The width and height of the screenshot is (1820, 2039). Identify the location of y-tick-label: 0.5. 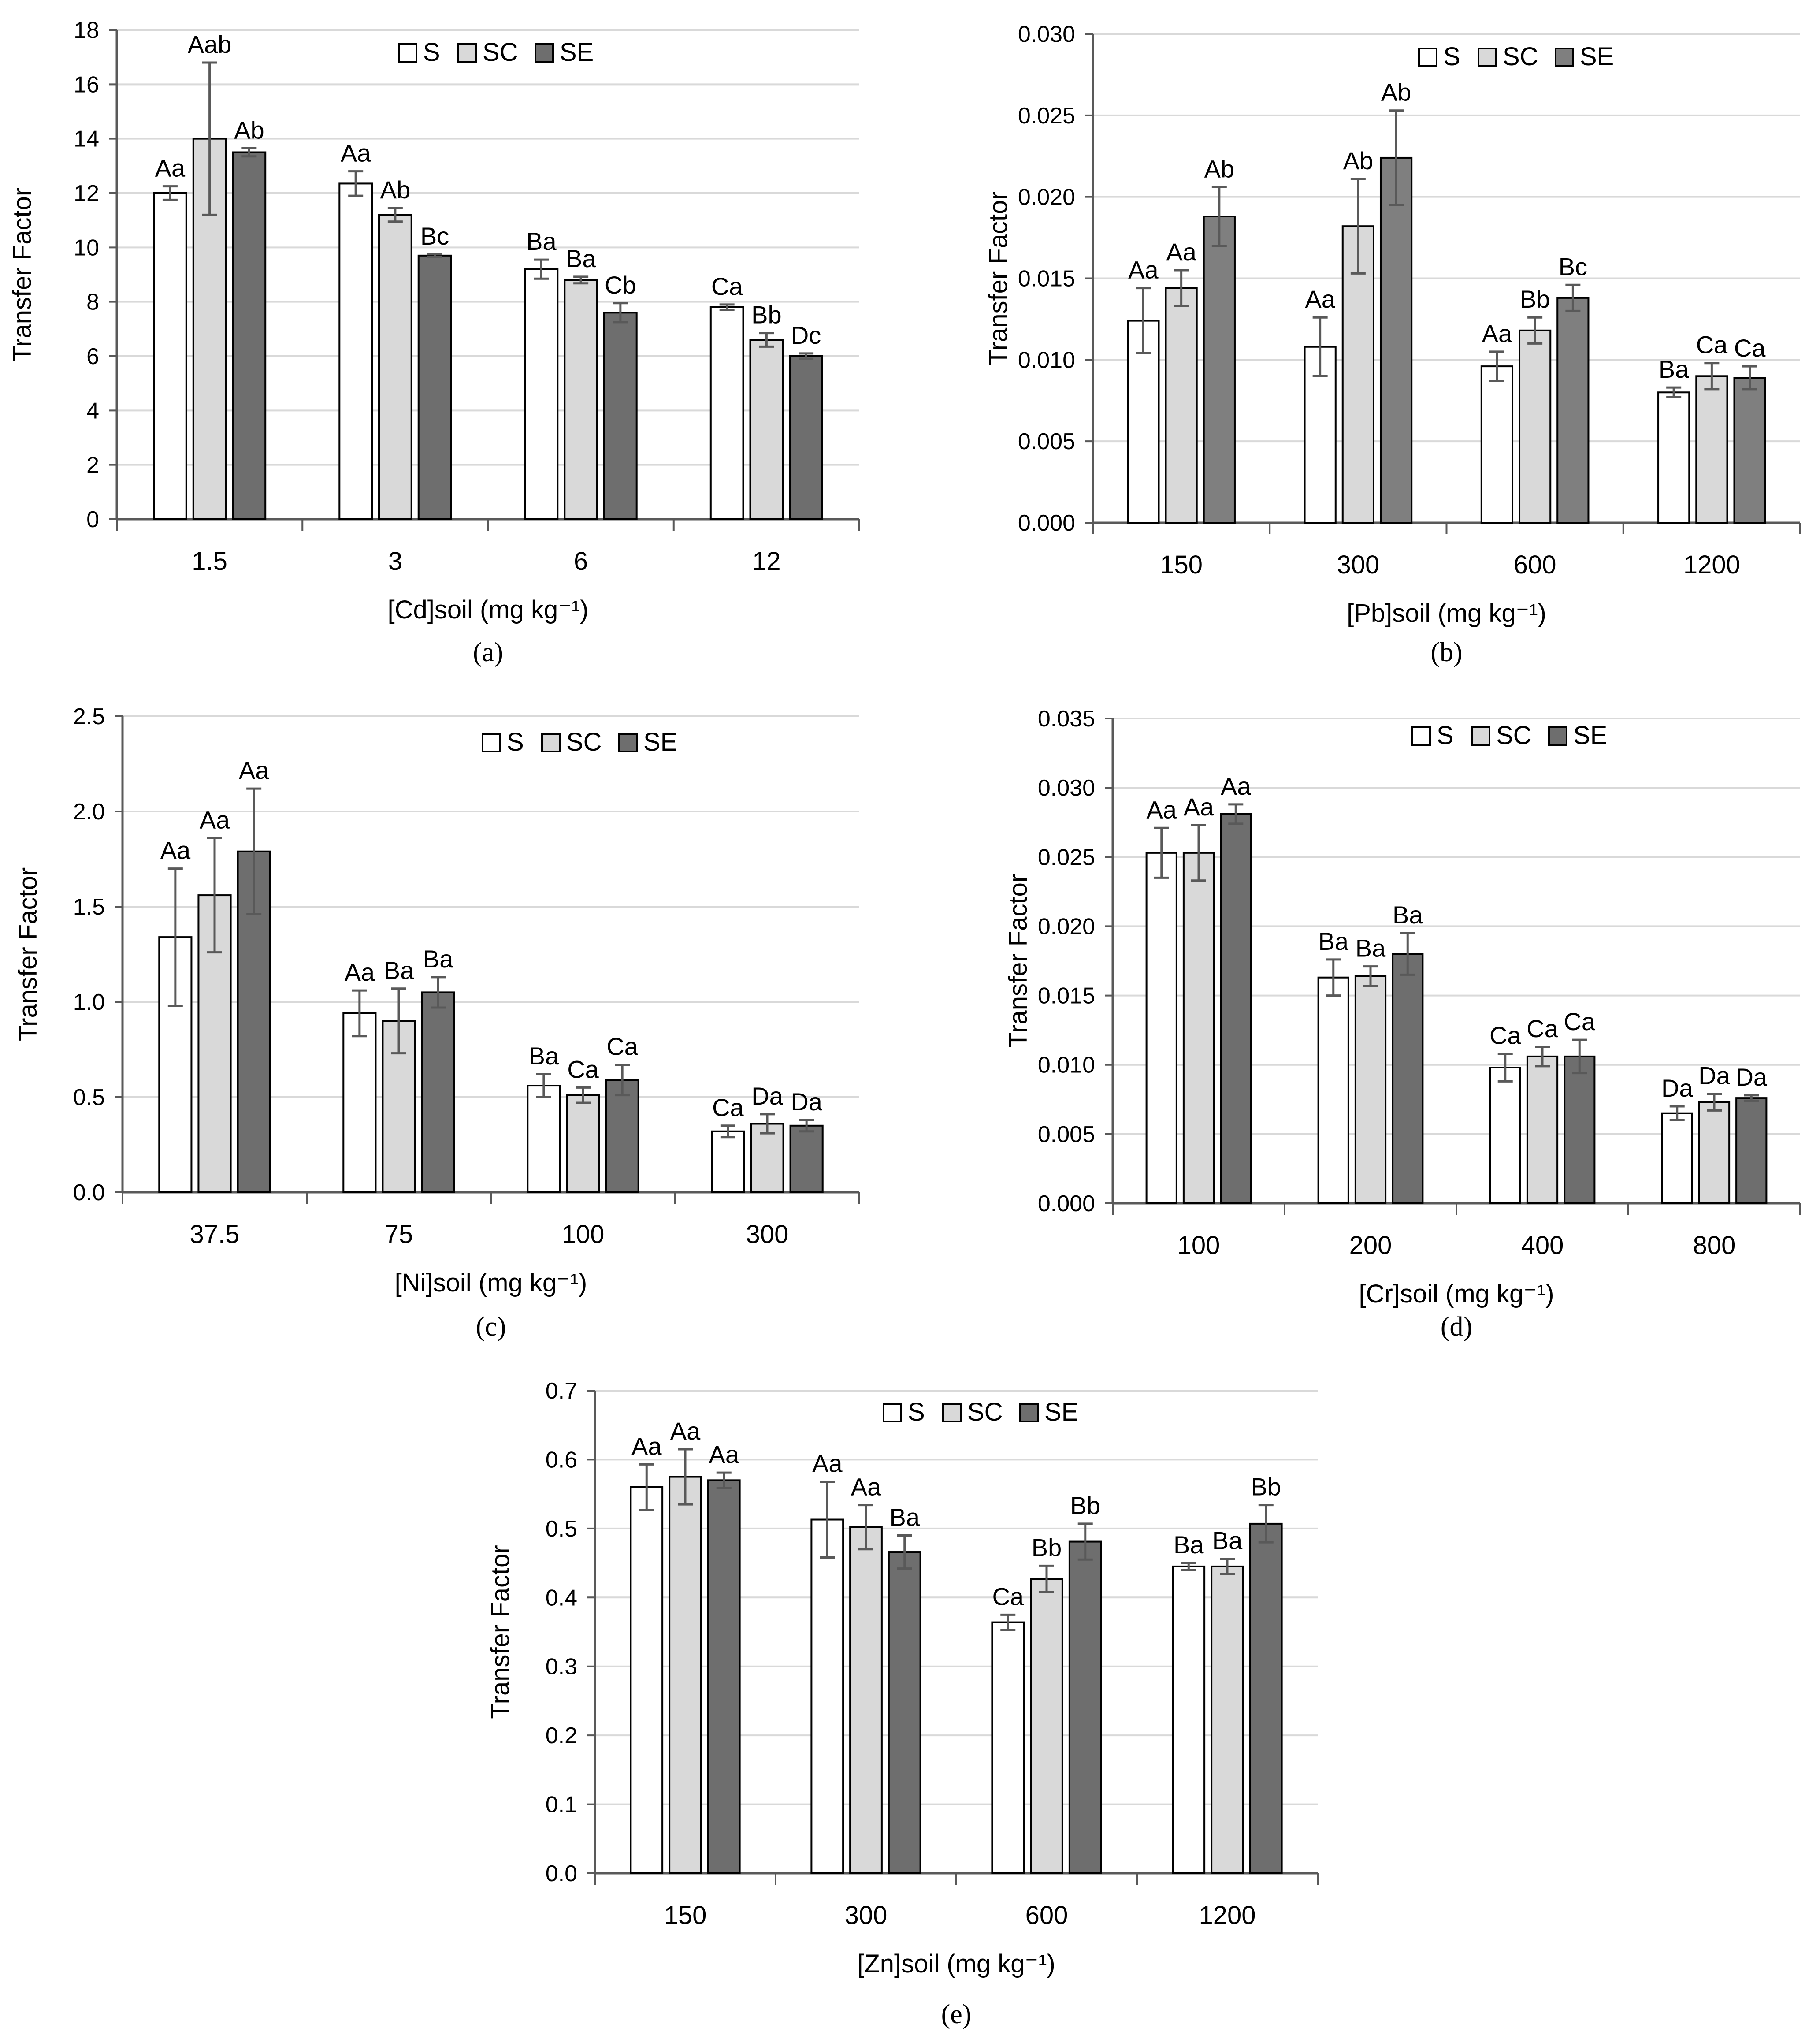
(89, 1097).